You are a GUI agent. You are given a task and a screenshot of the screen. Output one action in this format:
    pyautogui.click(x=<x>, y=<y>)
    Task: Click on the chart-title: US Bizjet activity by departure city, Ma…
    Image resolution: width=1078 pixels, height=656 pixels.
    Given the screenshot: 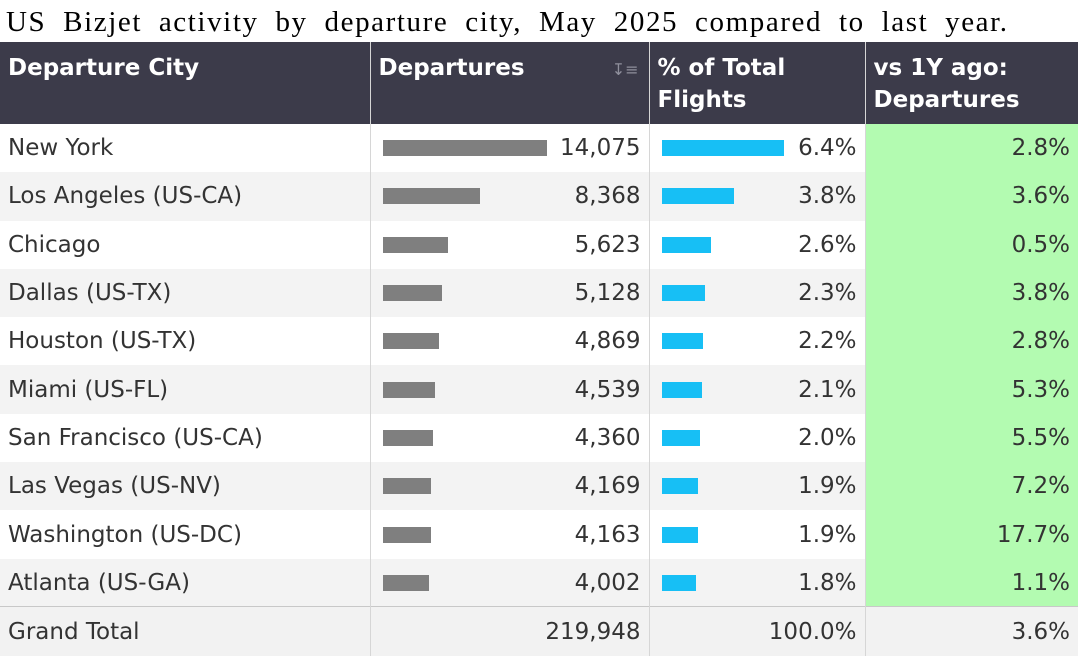 What is the action you would take?
    pyautogui.click(x=507, y=22)
    